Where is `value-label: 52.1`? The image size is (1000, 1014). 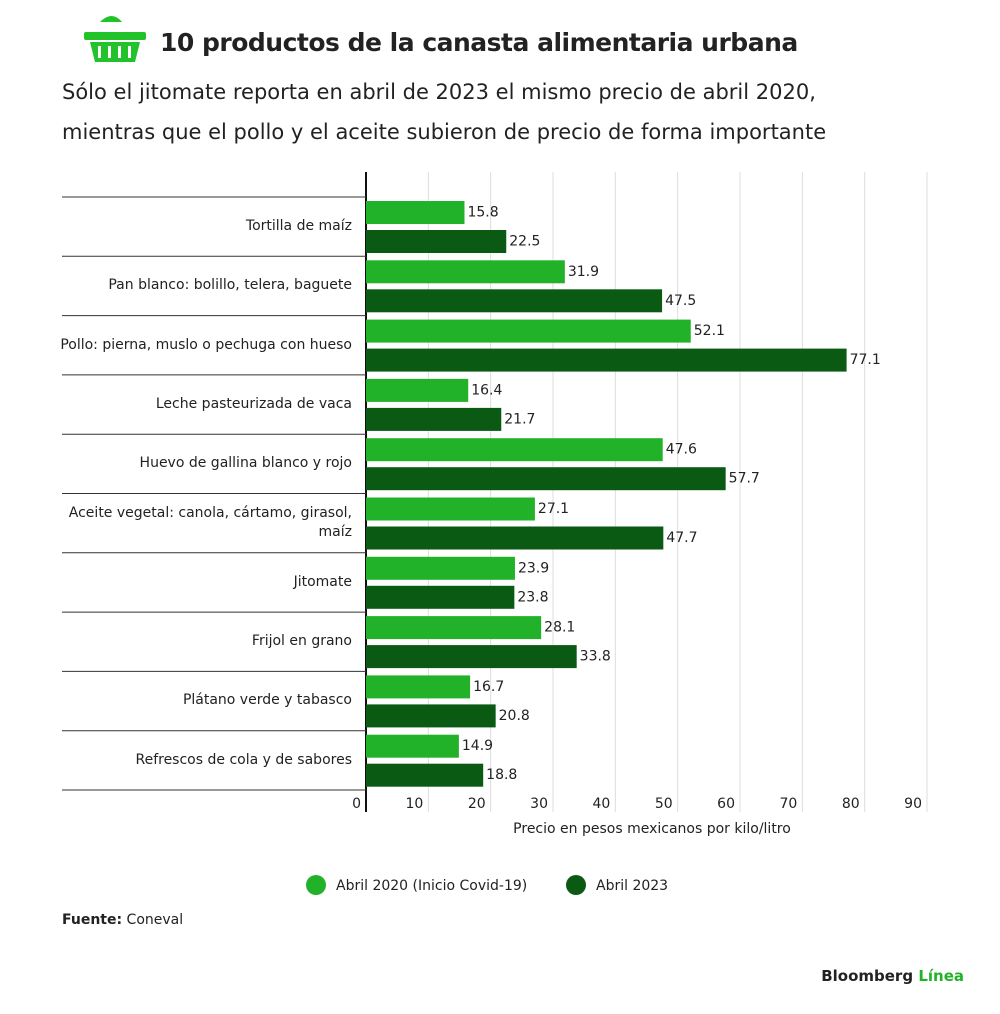 value-label: 52.1 is located at coordinates (709, 331).